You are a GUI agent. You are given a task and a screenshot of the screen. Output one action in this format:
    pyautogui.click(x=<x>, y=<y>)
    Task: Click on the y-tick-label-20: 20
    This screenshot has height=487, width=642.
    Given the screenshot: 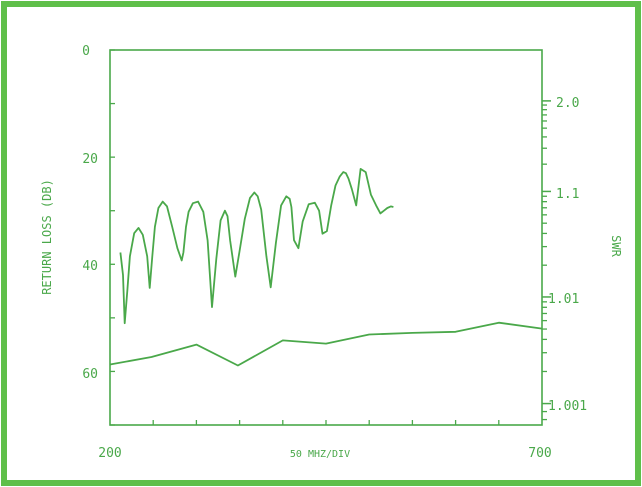 What is the action you would take?
    pyautogui.click(x=90, y=159)
    